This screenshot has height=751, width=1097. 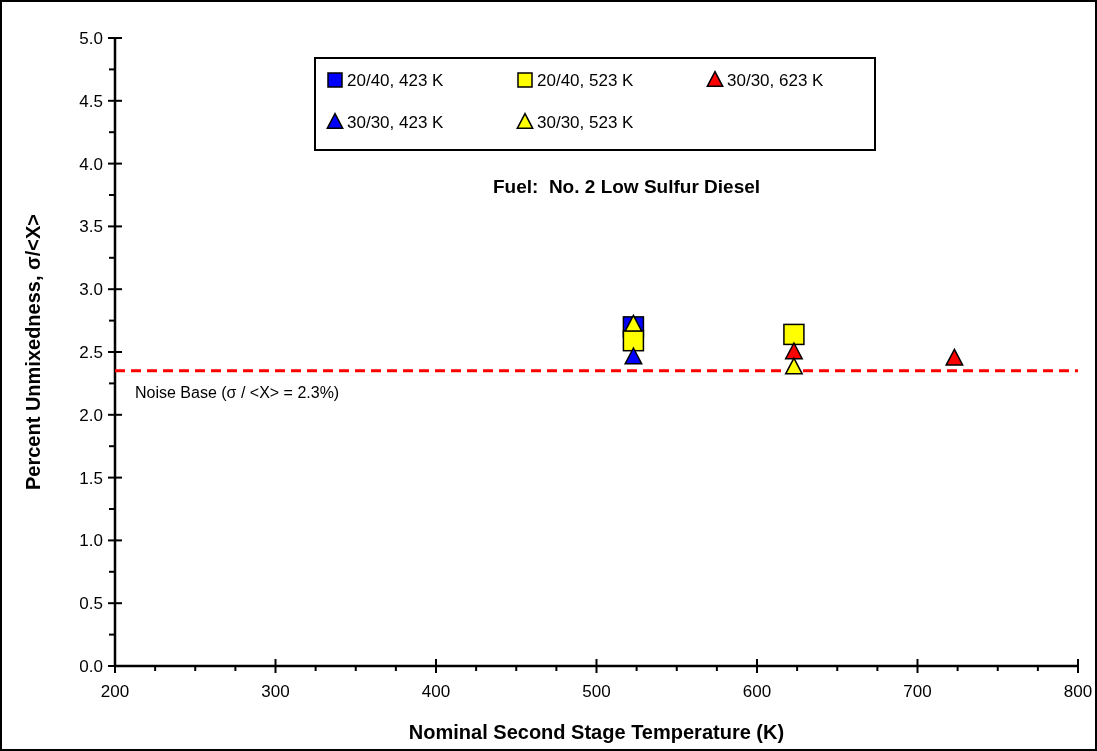 What do you see at coordinates (596, 691) in the screenshot?
I see `x-tick-label: 500` at bounding box center [596, 691].